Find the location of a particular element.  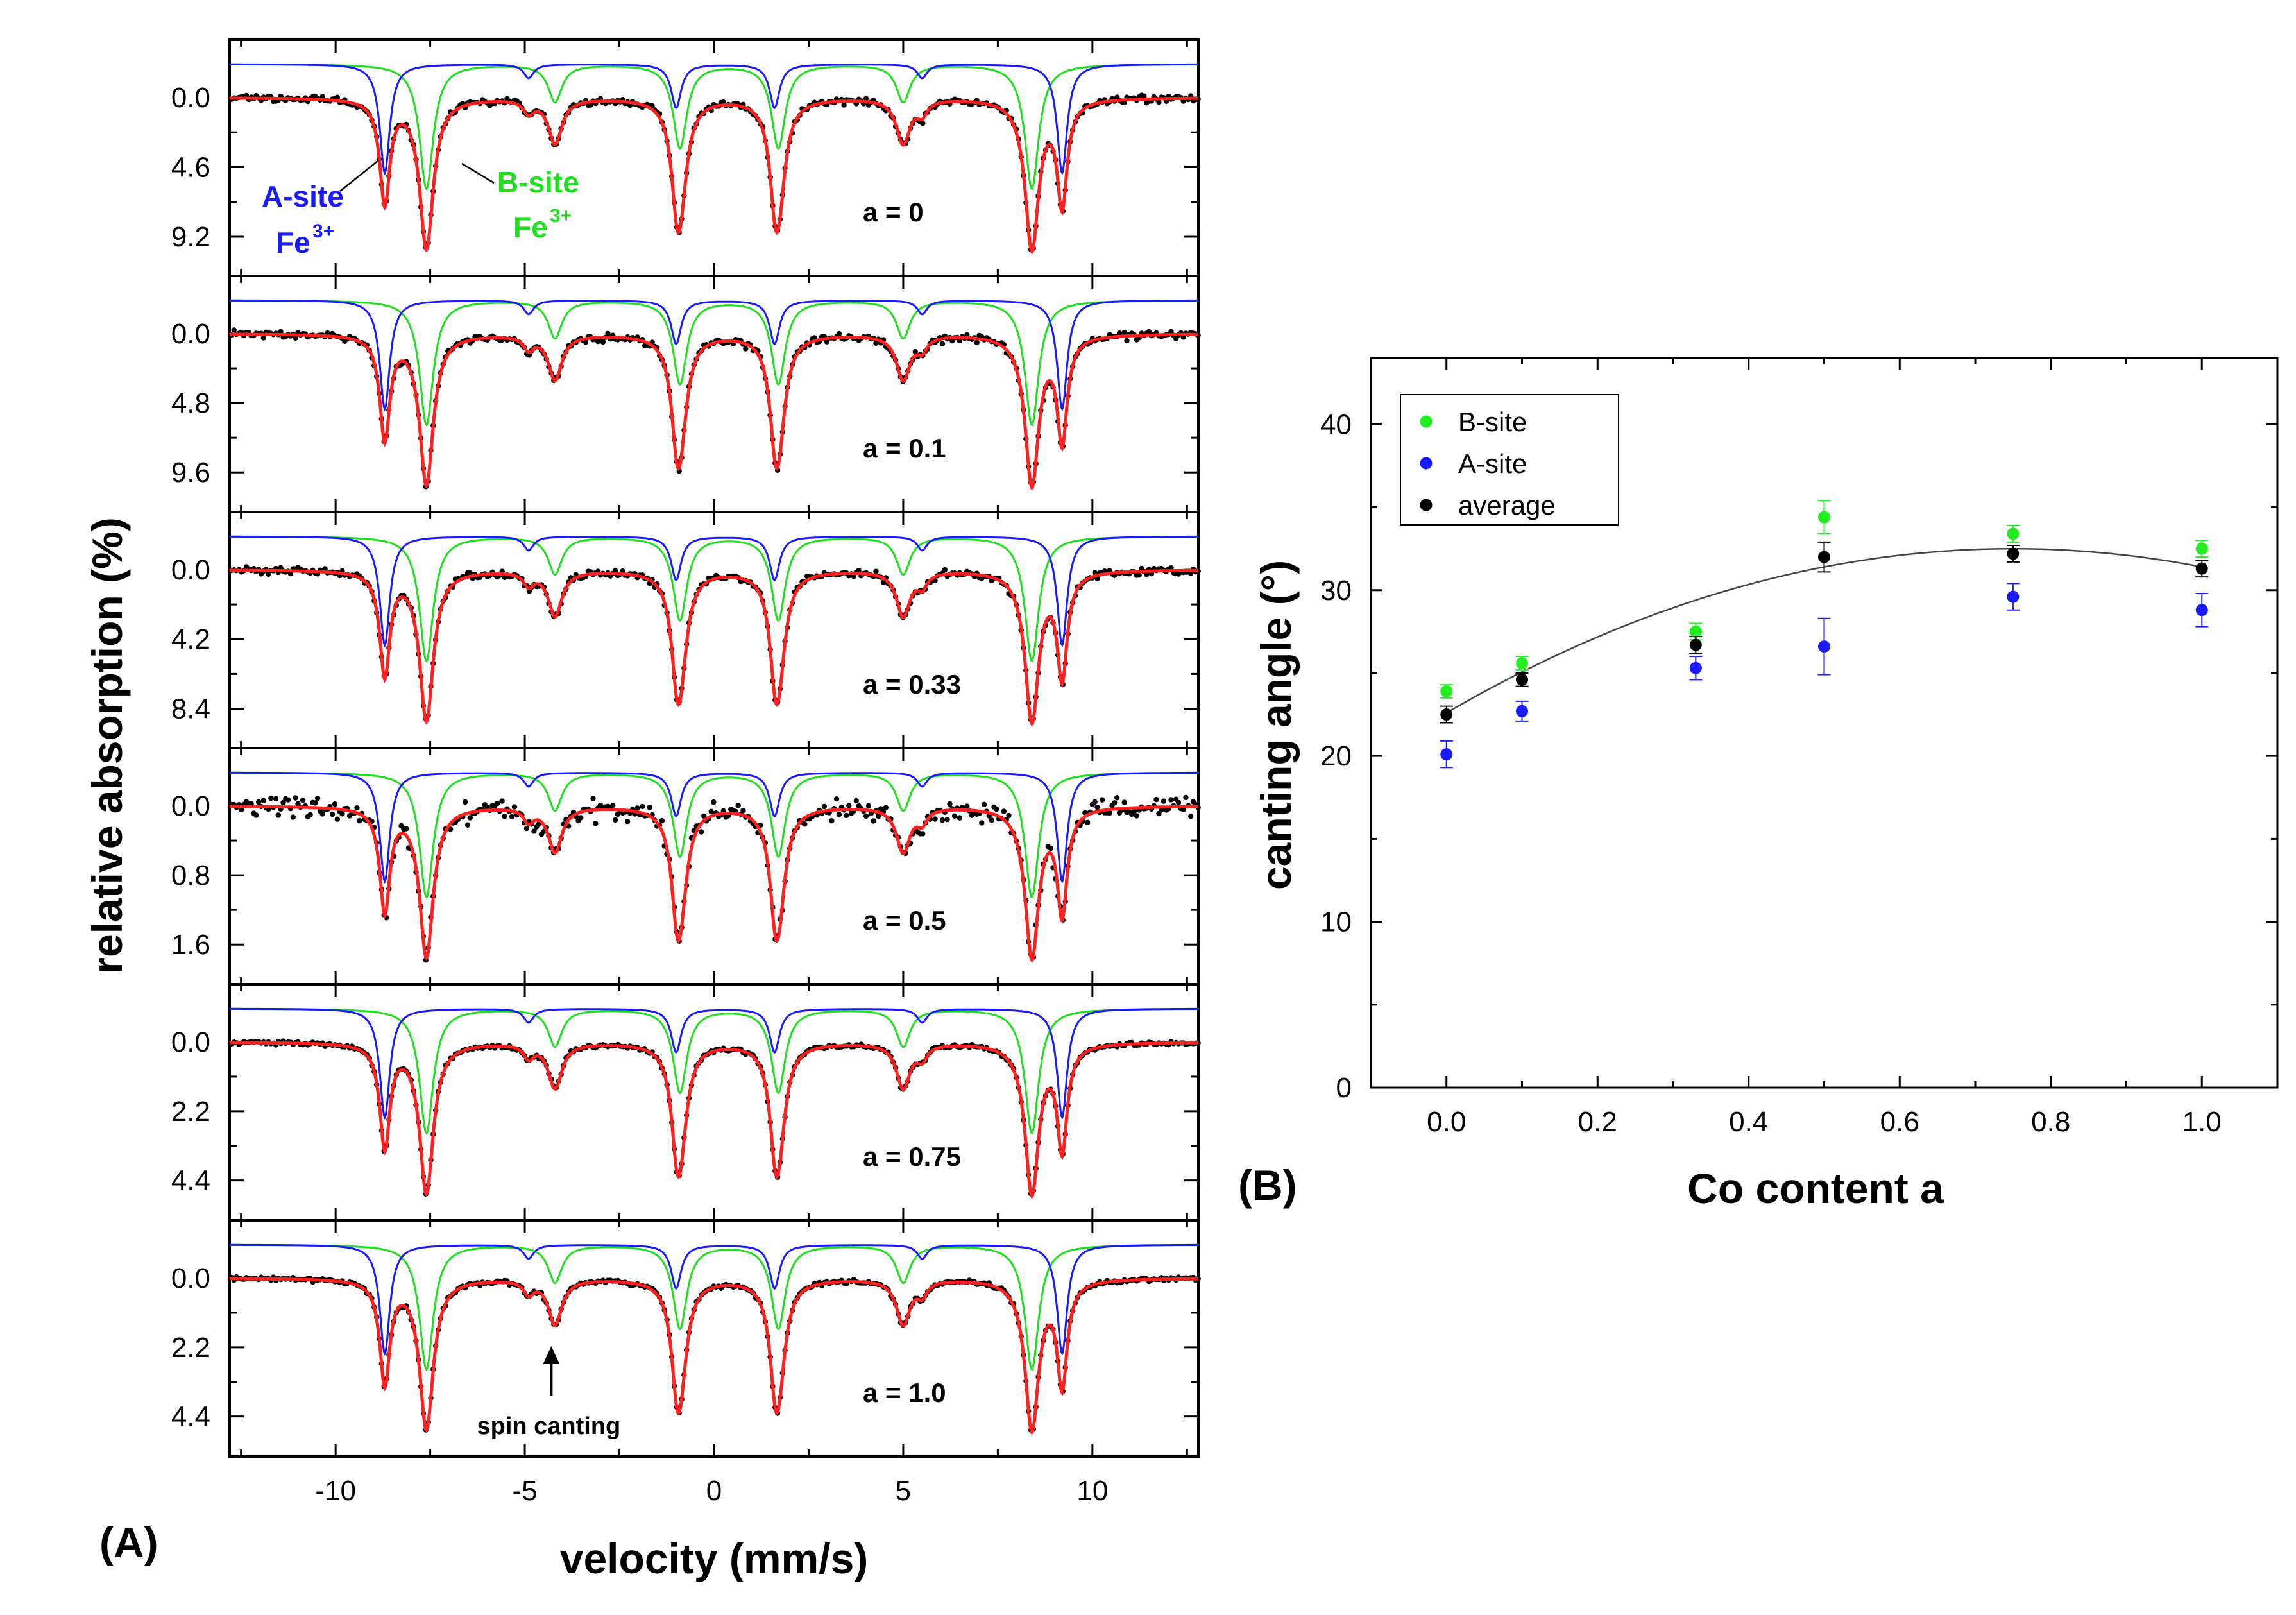

x-tick-label: 0.0 is located at coordinates (1446, 1122).